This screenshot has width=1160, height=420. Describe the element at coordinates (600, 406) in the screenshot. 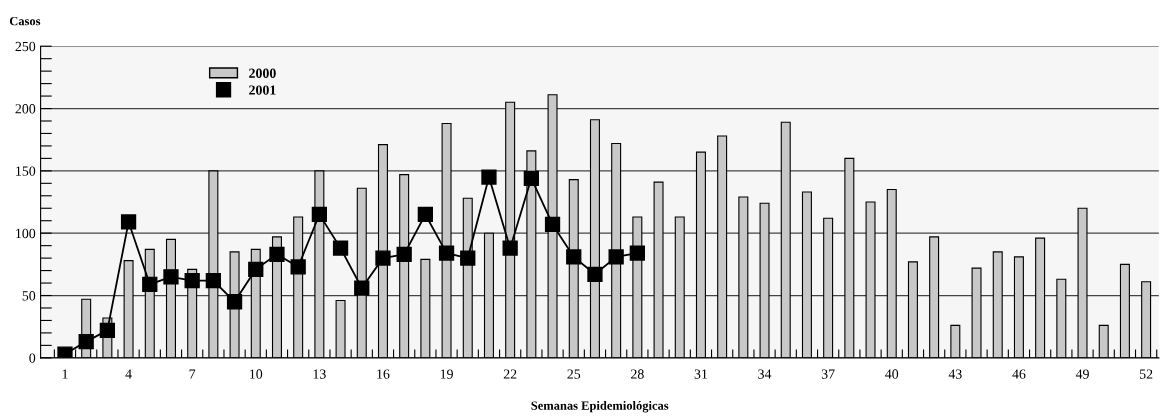

I see `x-axis-title: Semanas Epidemiológicas` at that location.